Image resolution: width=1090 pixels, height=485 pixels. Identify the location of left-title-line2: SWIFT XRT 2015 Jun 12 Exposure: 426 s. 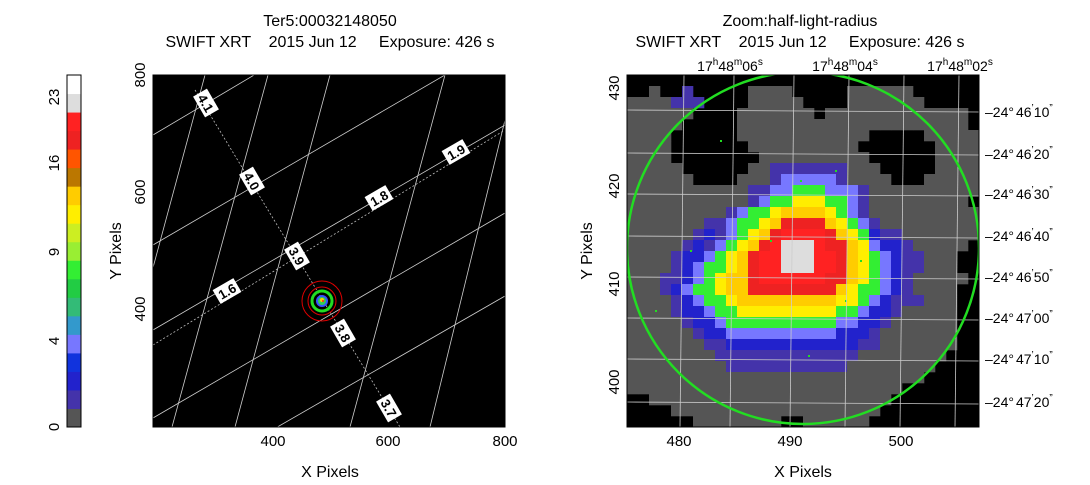
(329, 42).